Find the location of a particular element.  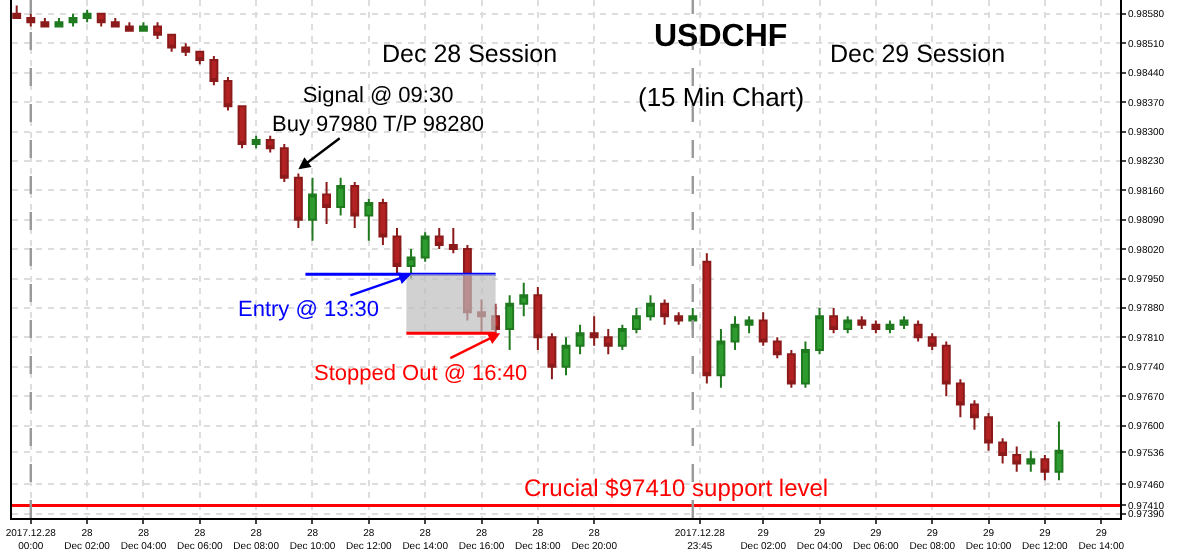

annotation: Signal @ 09:30 Buy 97980 T/P 98280 is located at coordinates (378, 110).